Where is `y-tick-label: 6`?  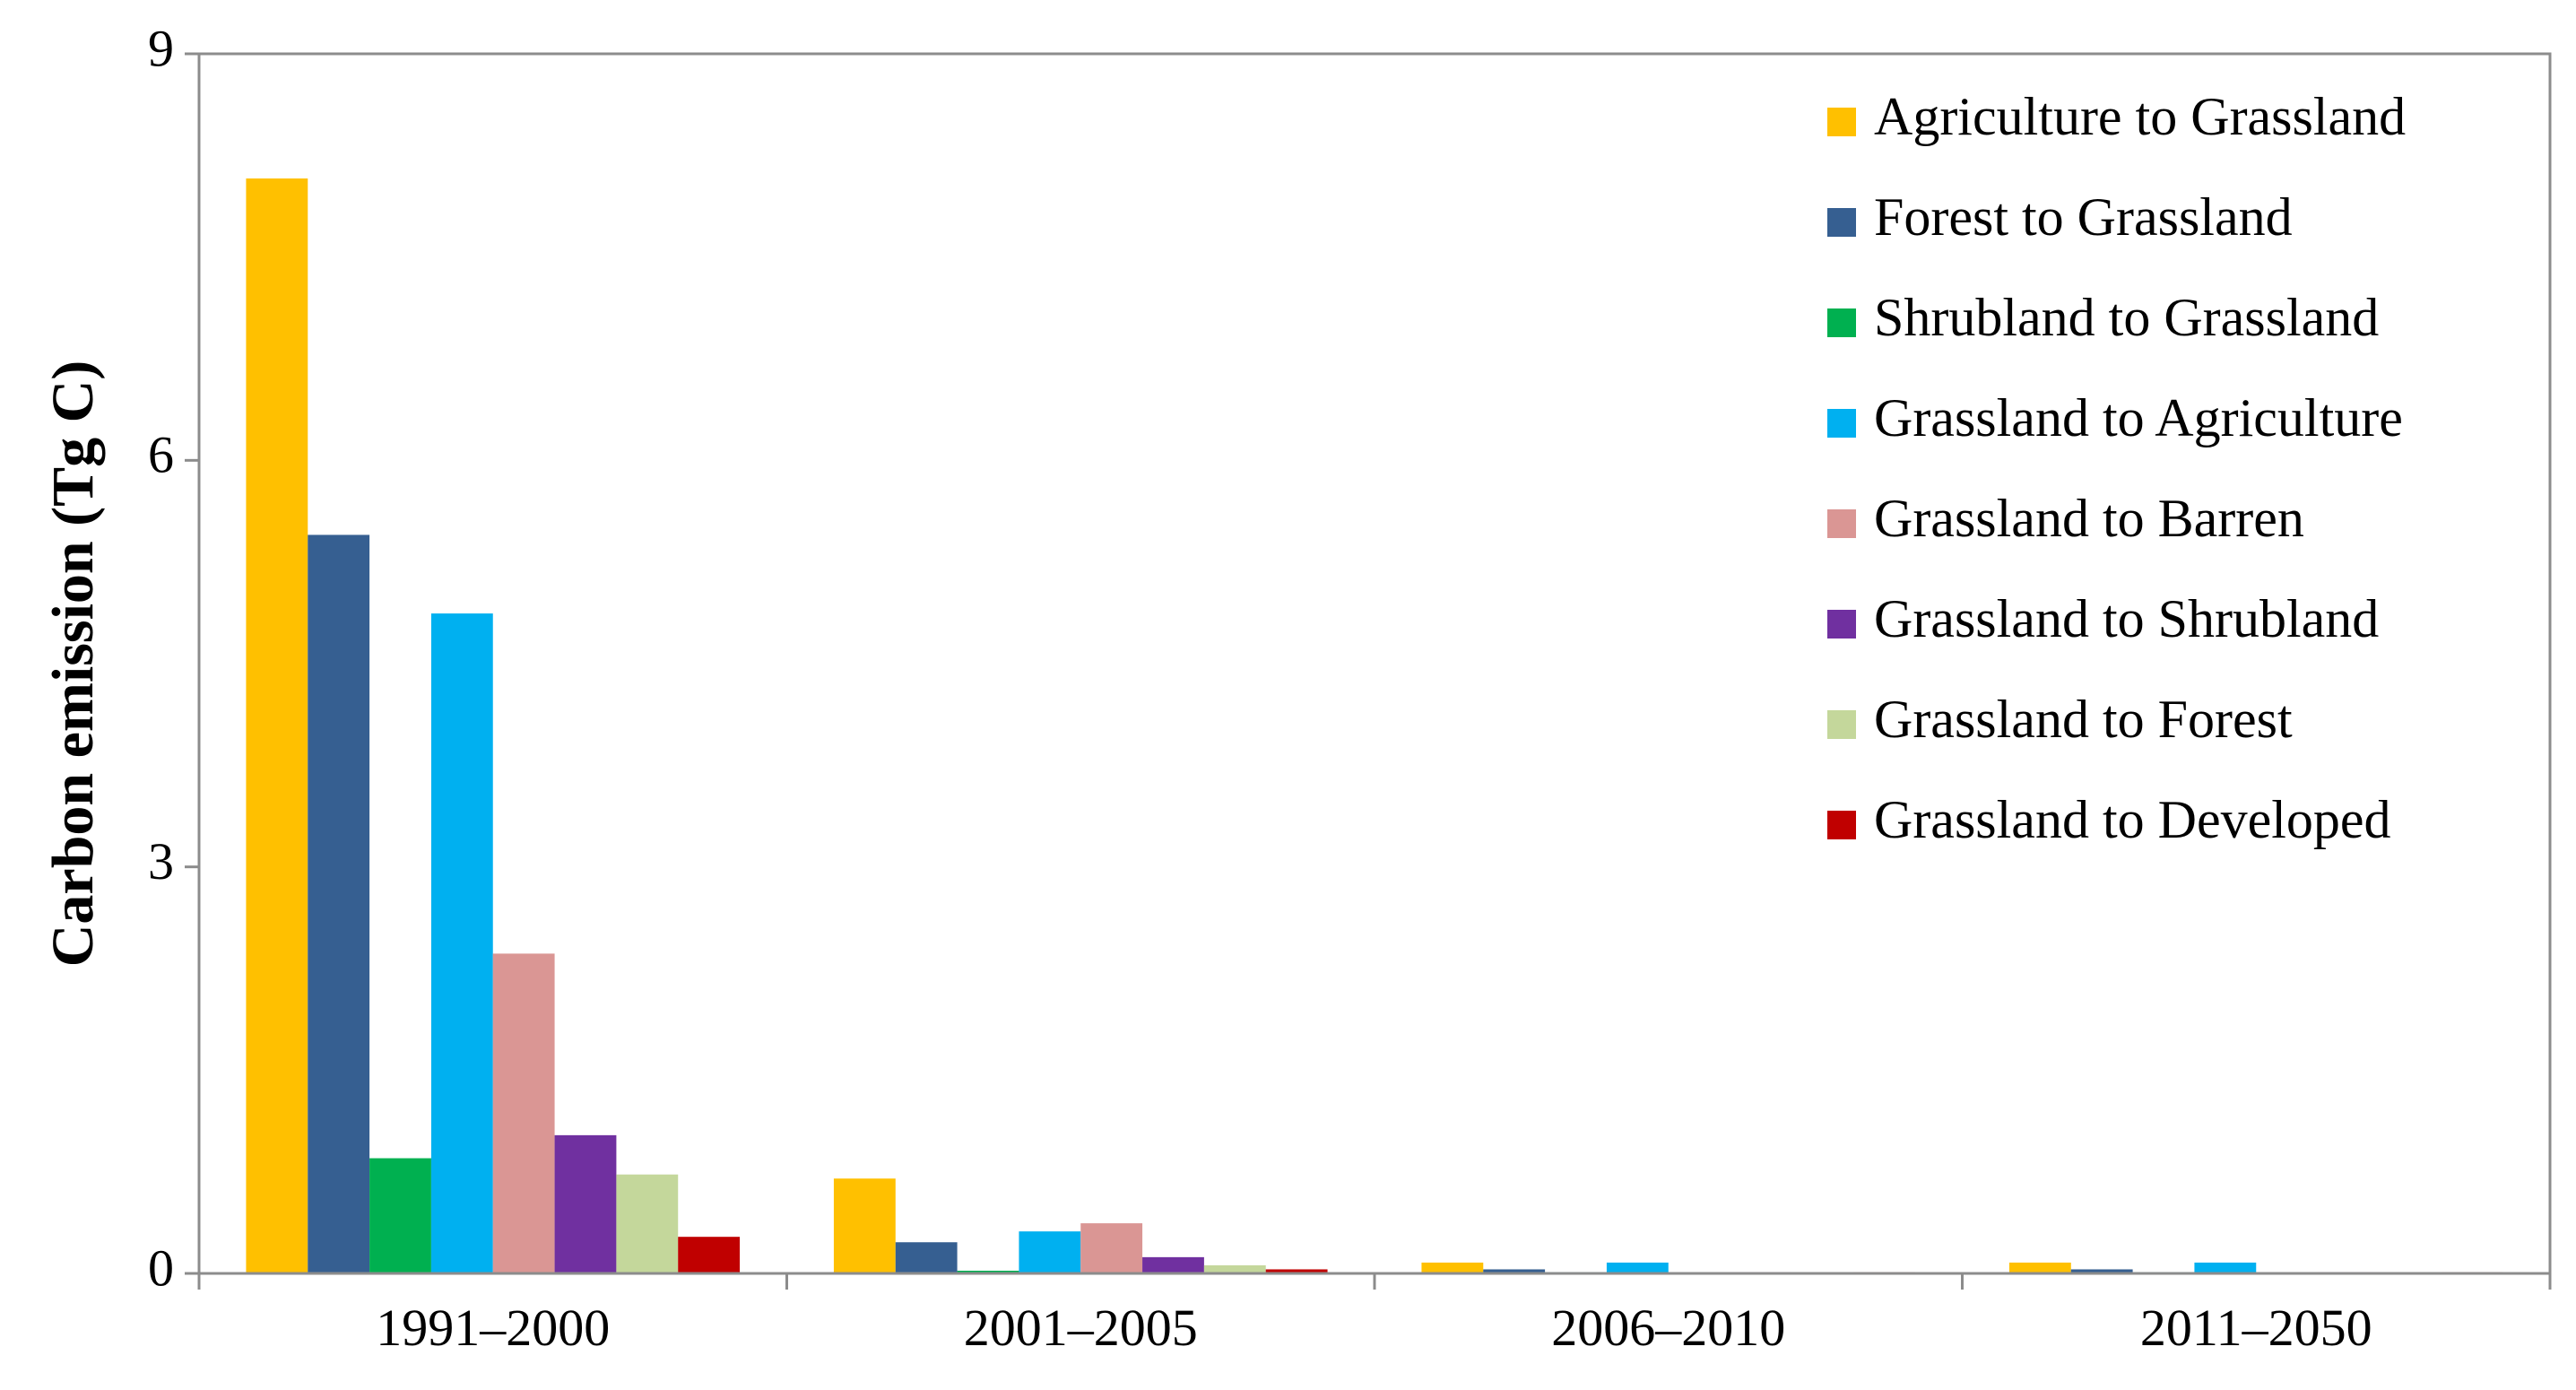
y-tick-label: 6 is located at coordinates (161, 455).